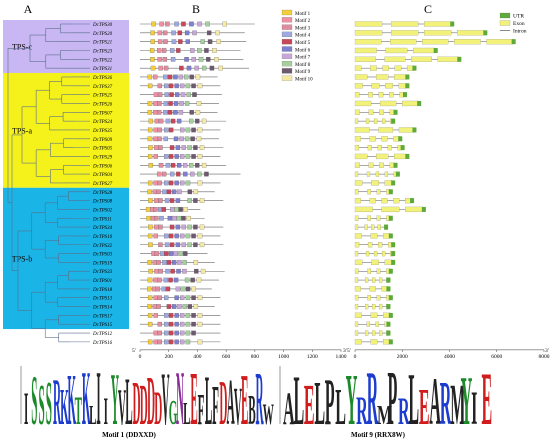 The height and width of the screenshot is (442, 550). I want to click on axis-tick-label: 0, so click(140, 357).